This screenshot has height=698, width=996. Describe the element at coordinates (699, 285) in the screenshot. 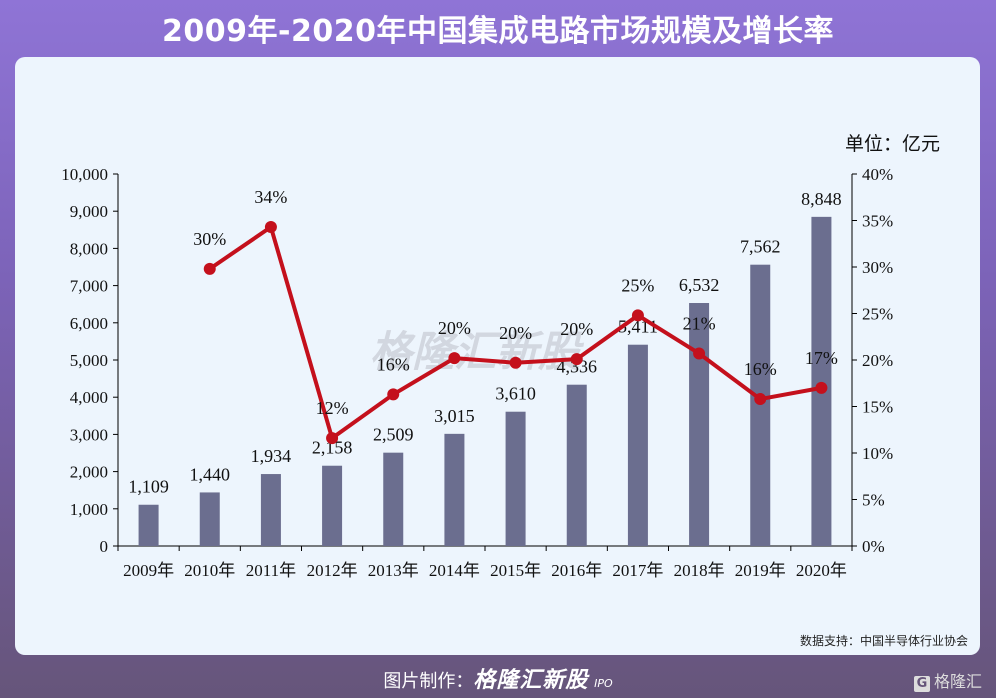

I see `bar-value-label: 6,532` at that location.